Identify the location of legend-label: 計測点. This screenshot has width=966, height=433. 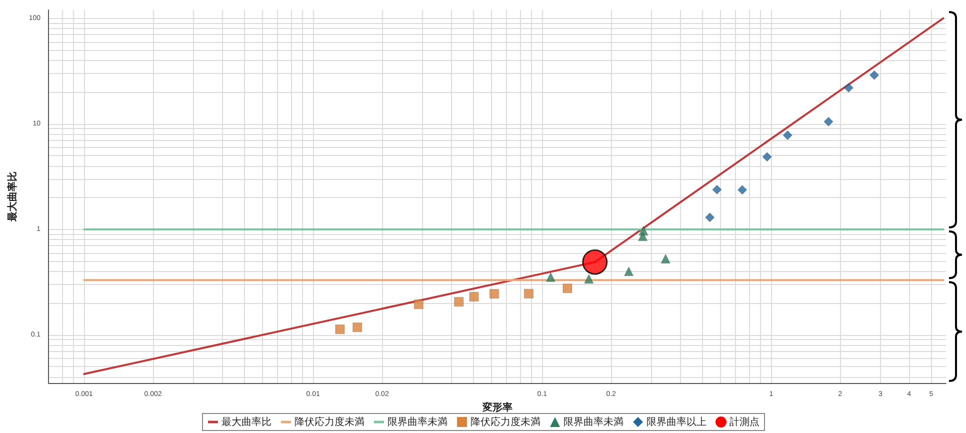
(745, 422).